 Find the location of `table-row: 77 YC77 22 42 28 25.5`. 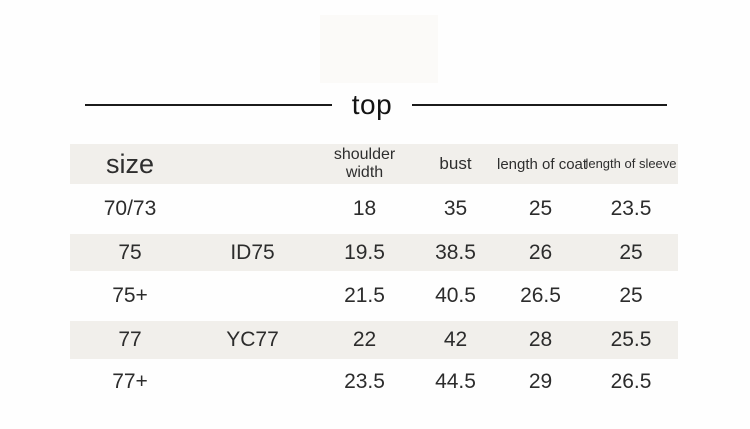

table-row: 77 YC77 22 42 28 25.5 is located at coordinates (374, 340).